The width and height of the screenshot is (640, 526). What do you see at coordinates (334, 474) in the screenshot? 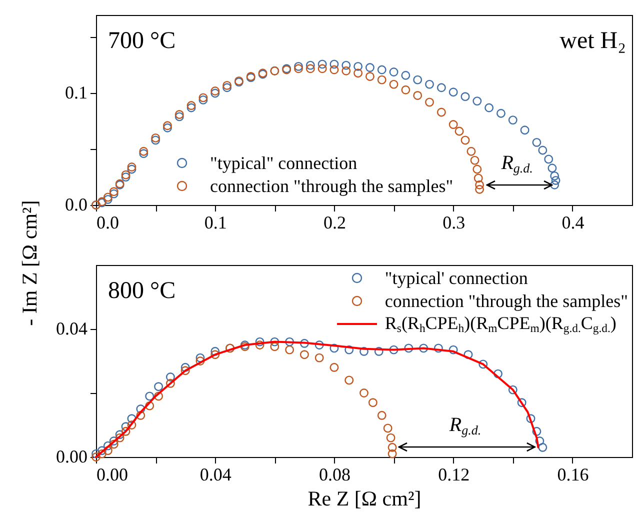
I see `x-tick-label: 0.08` at bounding box center [334, 474].